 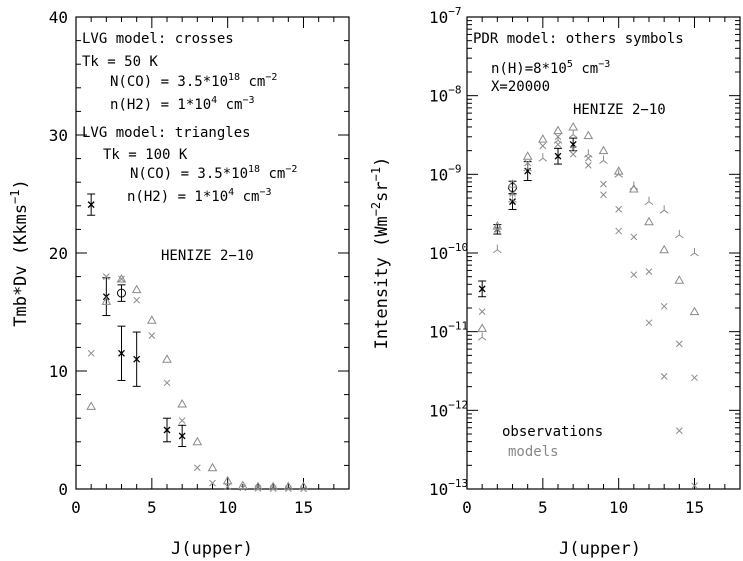 What do you see at coordinates (213, 173) in the screenshot?
I see `left-annotation-line-7: N(CO) = 3.5*1018 cm−2` at bounding box center [213, 173].